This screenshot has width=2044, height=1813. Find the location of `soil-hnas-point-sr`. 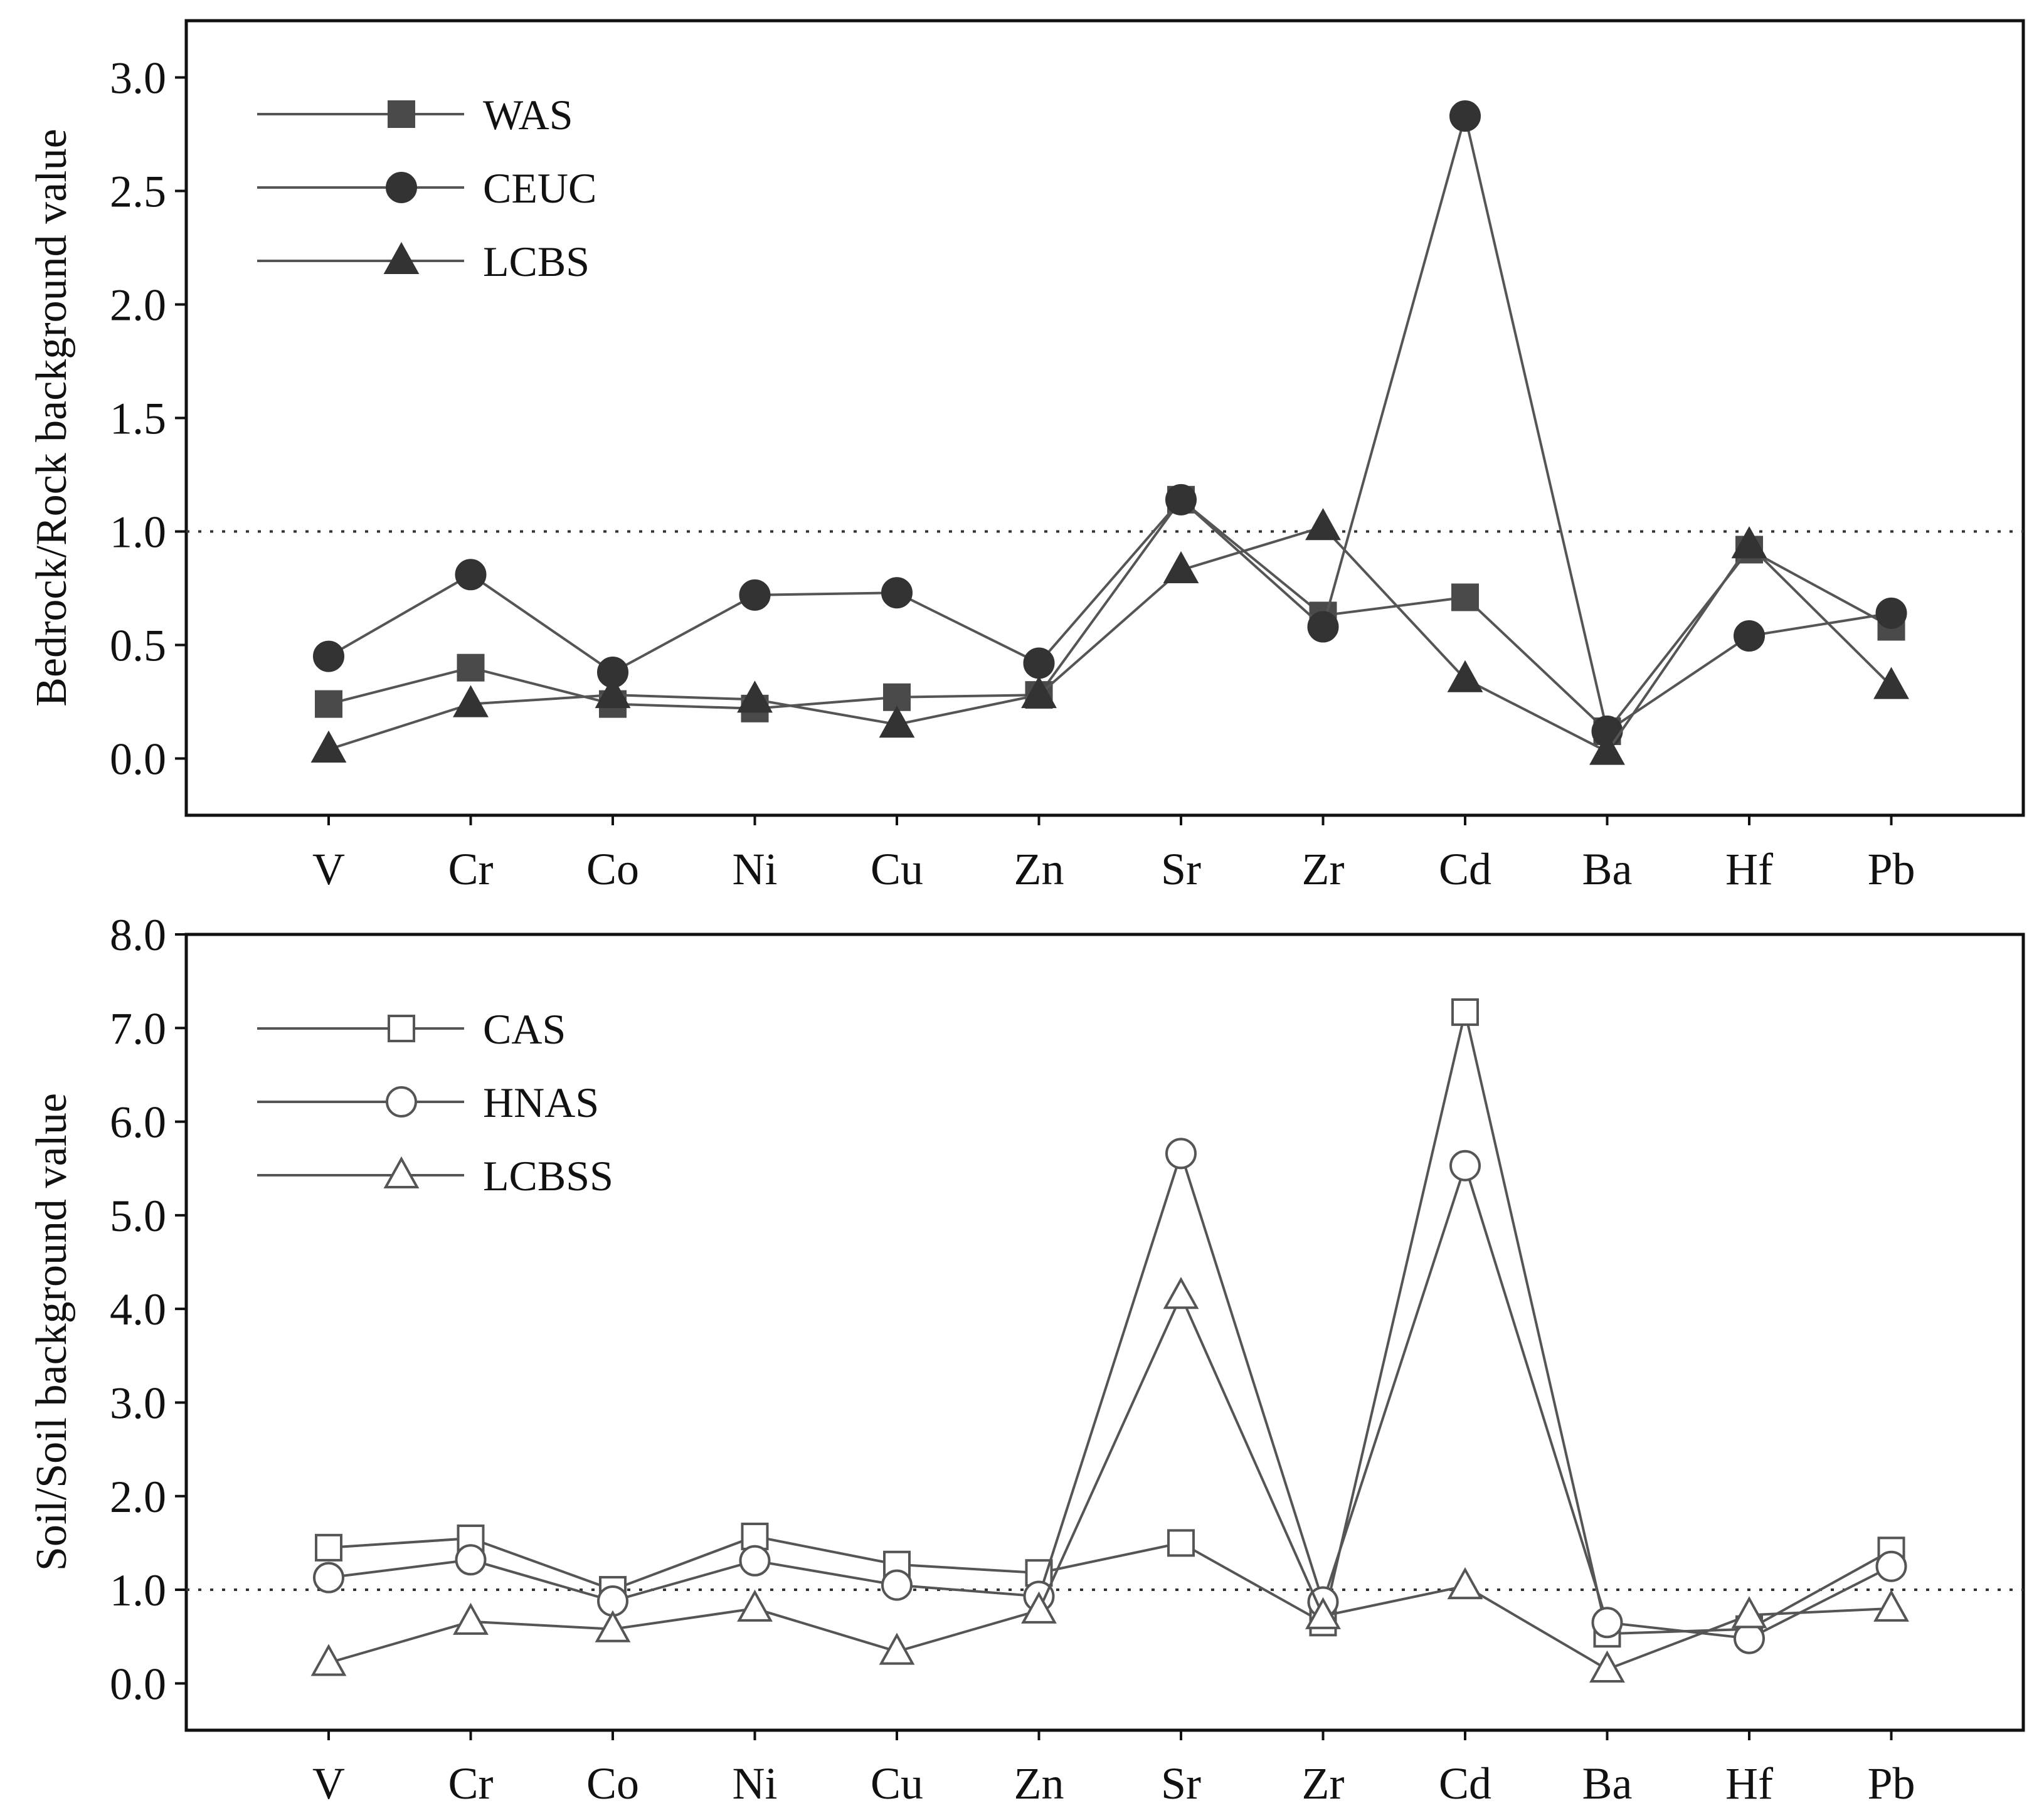

soil-hnas-point-sr is located at coordinates (1181, 1154).